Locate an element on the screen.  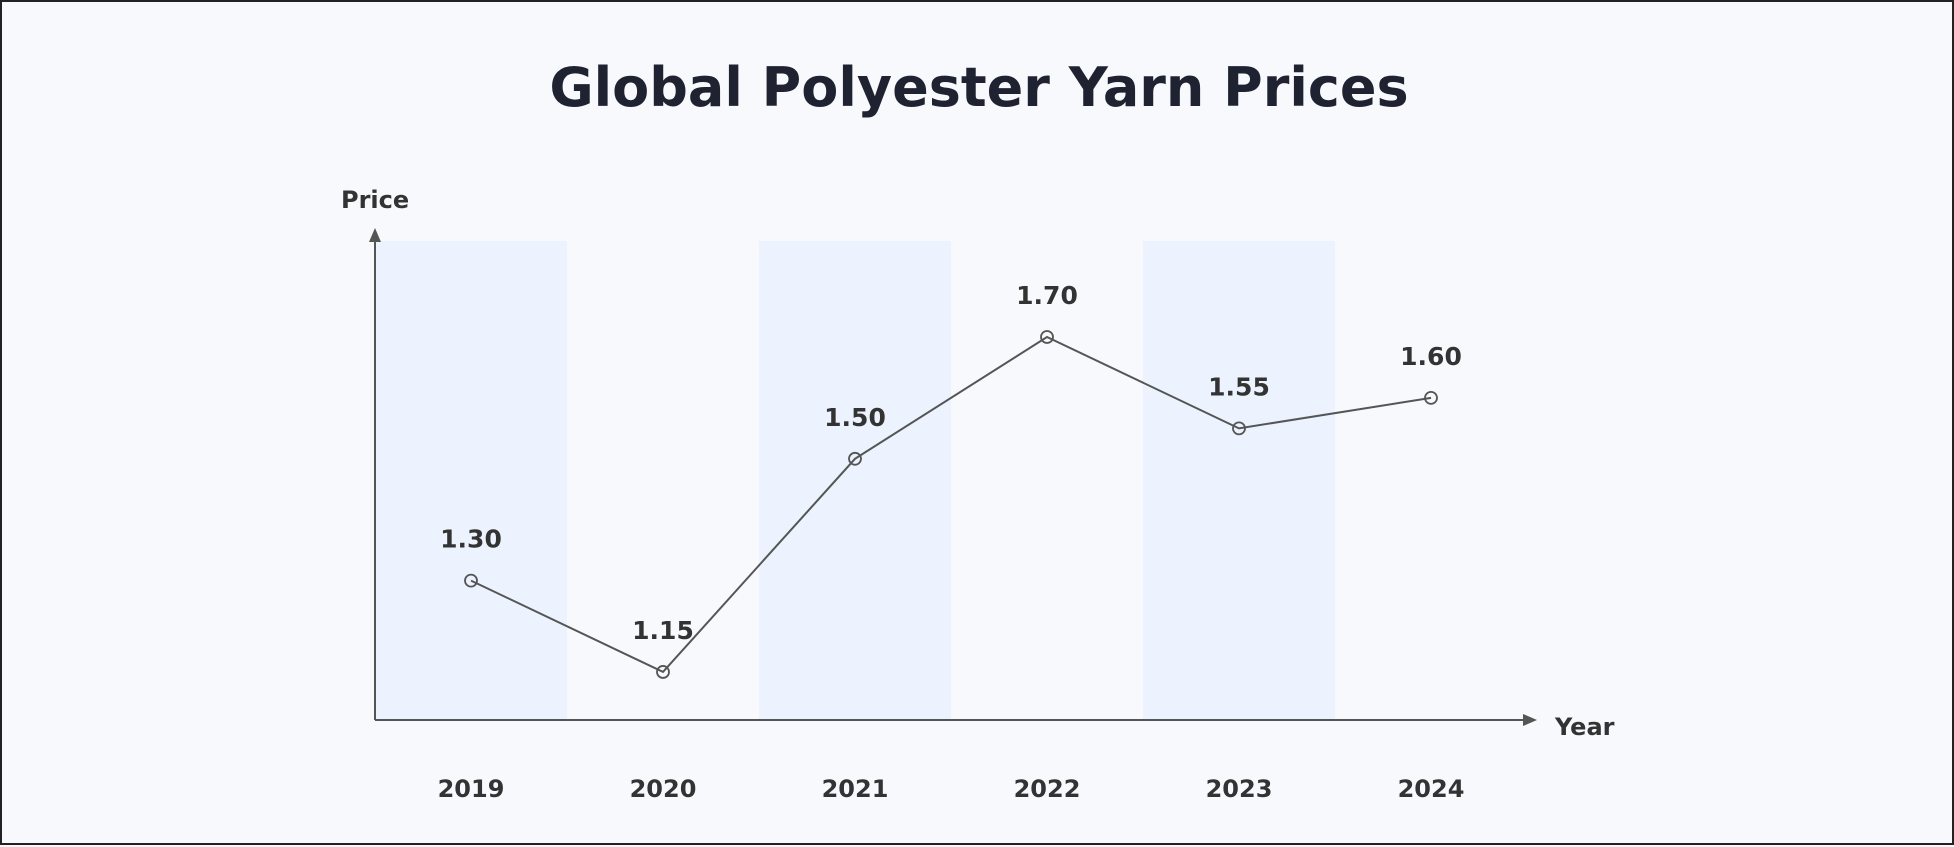
band-2019 is located at coordinates (471, 480).